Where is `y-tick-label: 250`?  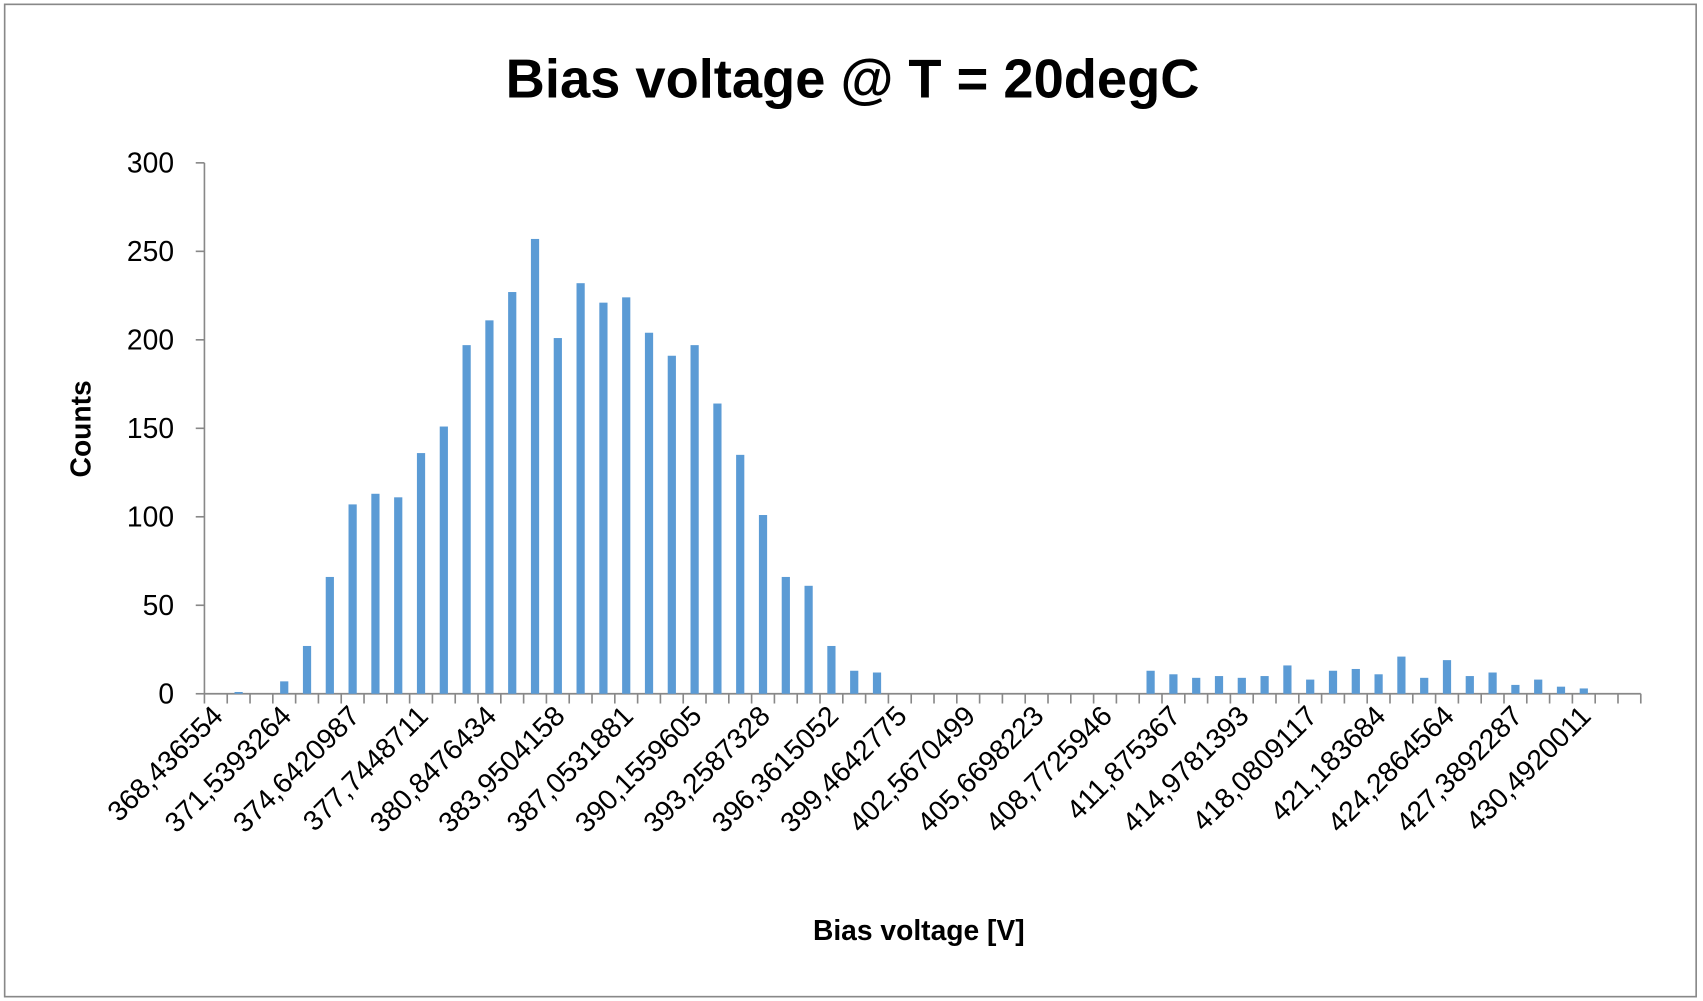 y-tick-label: 250 is located at coordinates (150, 251).